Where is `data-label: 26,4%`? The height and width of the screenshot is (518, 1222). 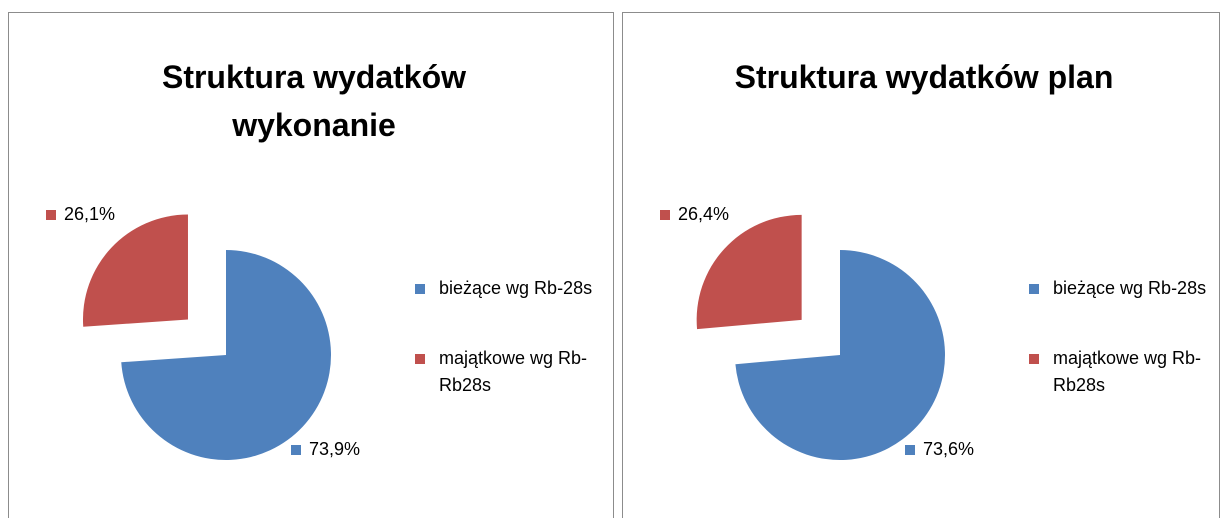 data-label: 26,4% is located at coordinates (704, 214).